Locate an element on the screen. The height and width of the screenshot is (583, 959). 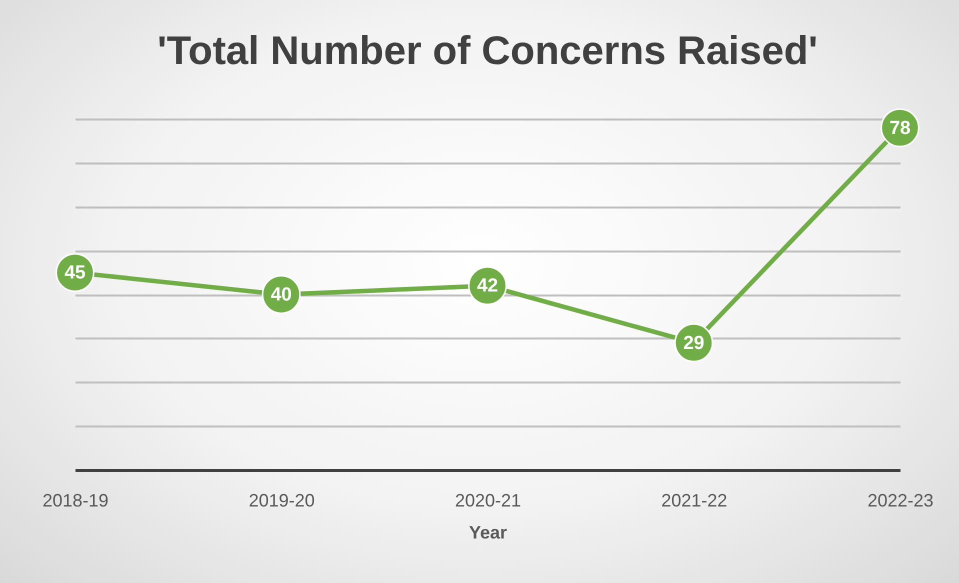
x-axis-title: Year is located at coordinates (488, 532).